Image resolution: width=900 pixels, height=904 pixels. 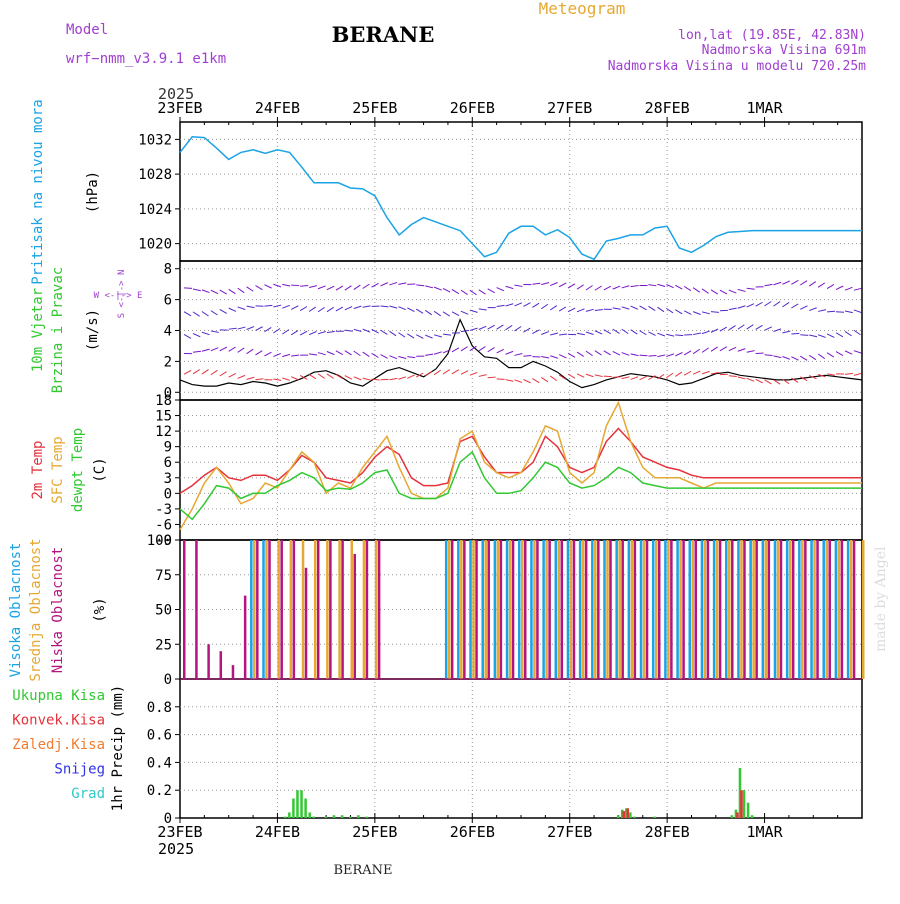 What do you see at coordinates (93, 192) in the screenshot?
I see `pressure-unit: (hPa)` at bounding box center [93, 192].